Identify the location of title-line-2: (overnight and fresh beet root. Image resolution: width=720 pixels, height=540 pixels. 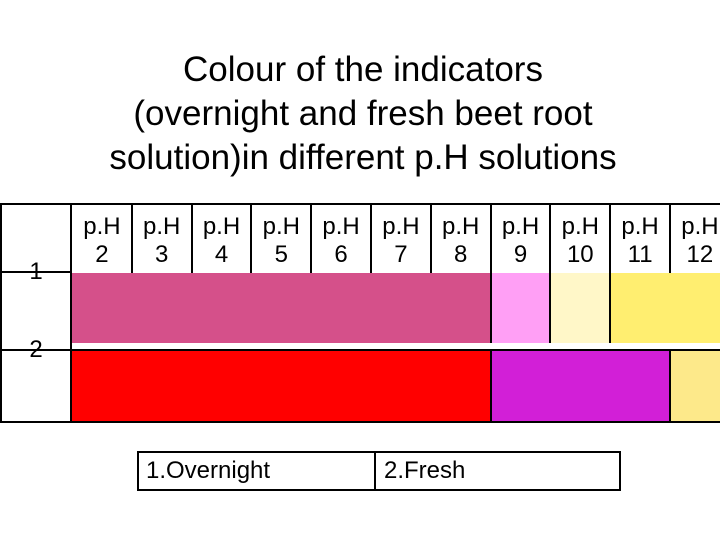
(363, 113).